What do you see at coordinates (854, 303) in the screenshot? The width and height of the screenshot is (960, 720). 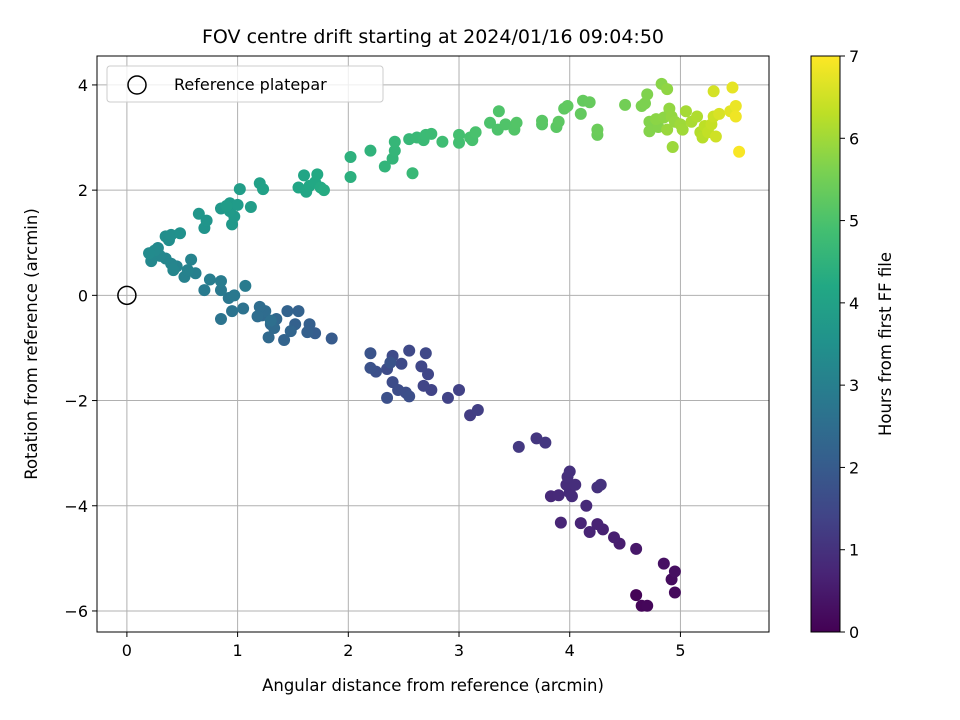 I see `colorbar-tick-label: 4` at bounding box center [854, 303].